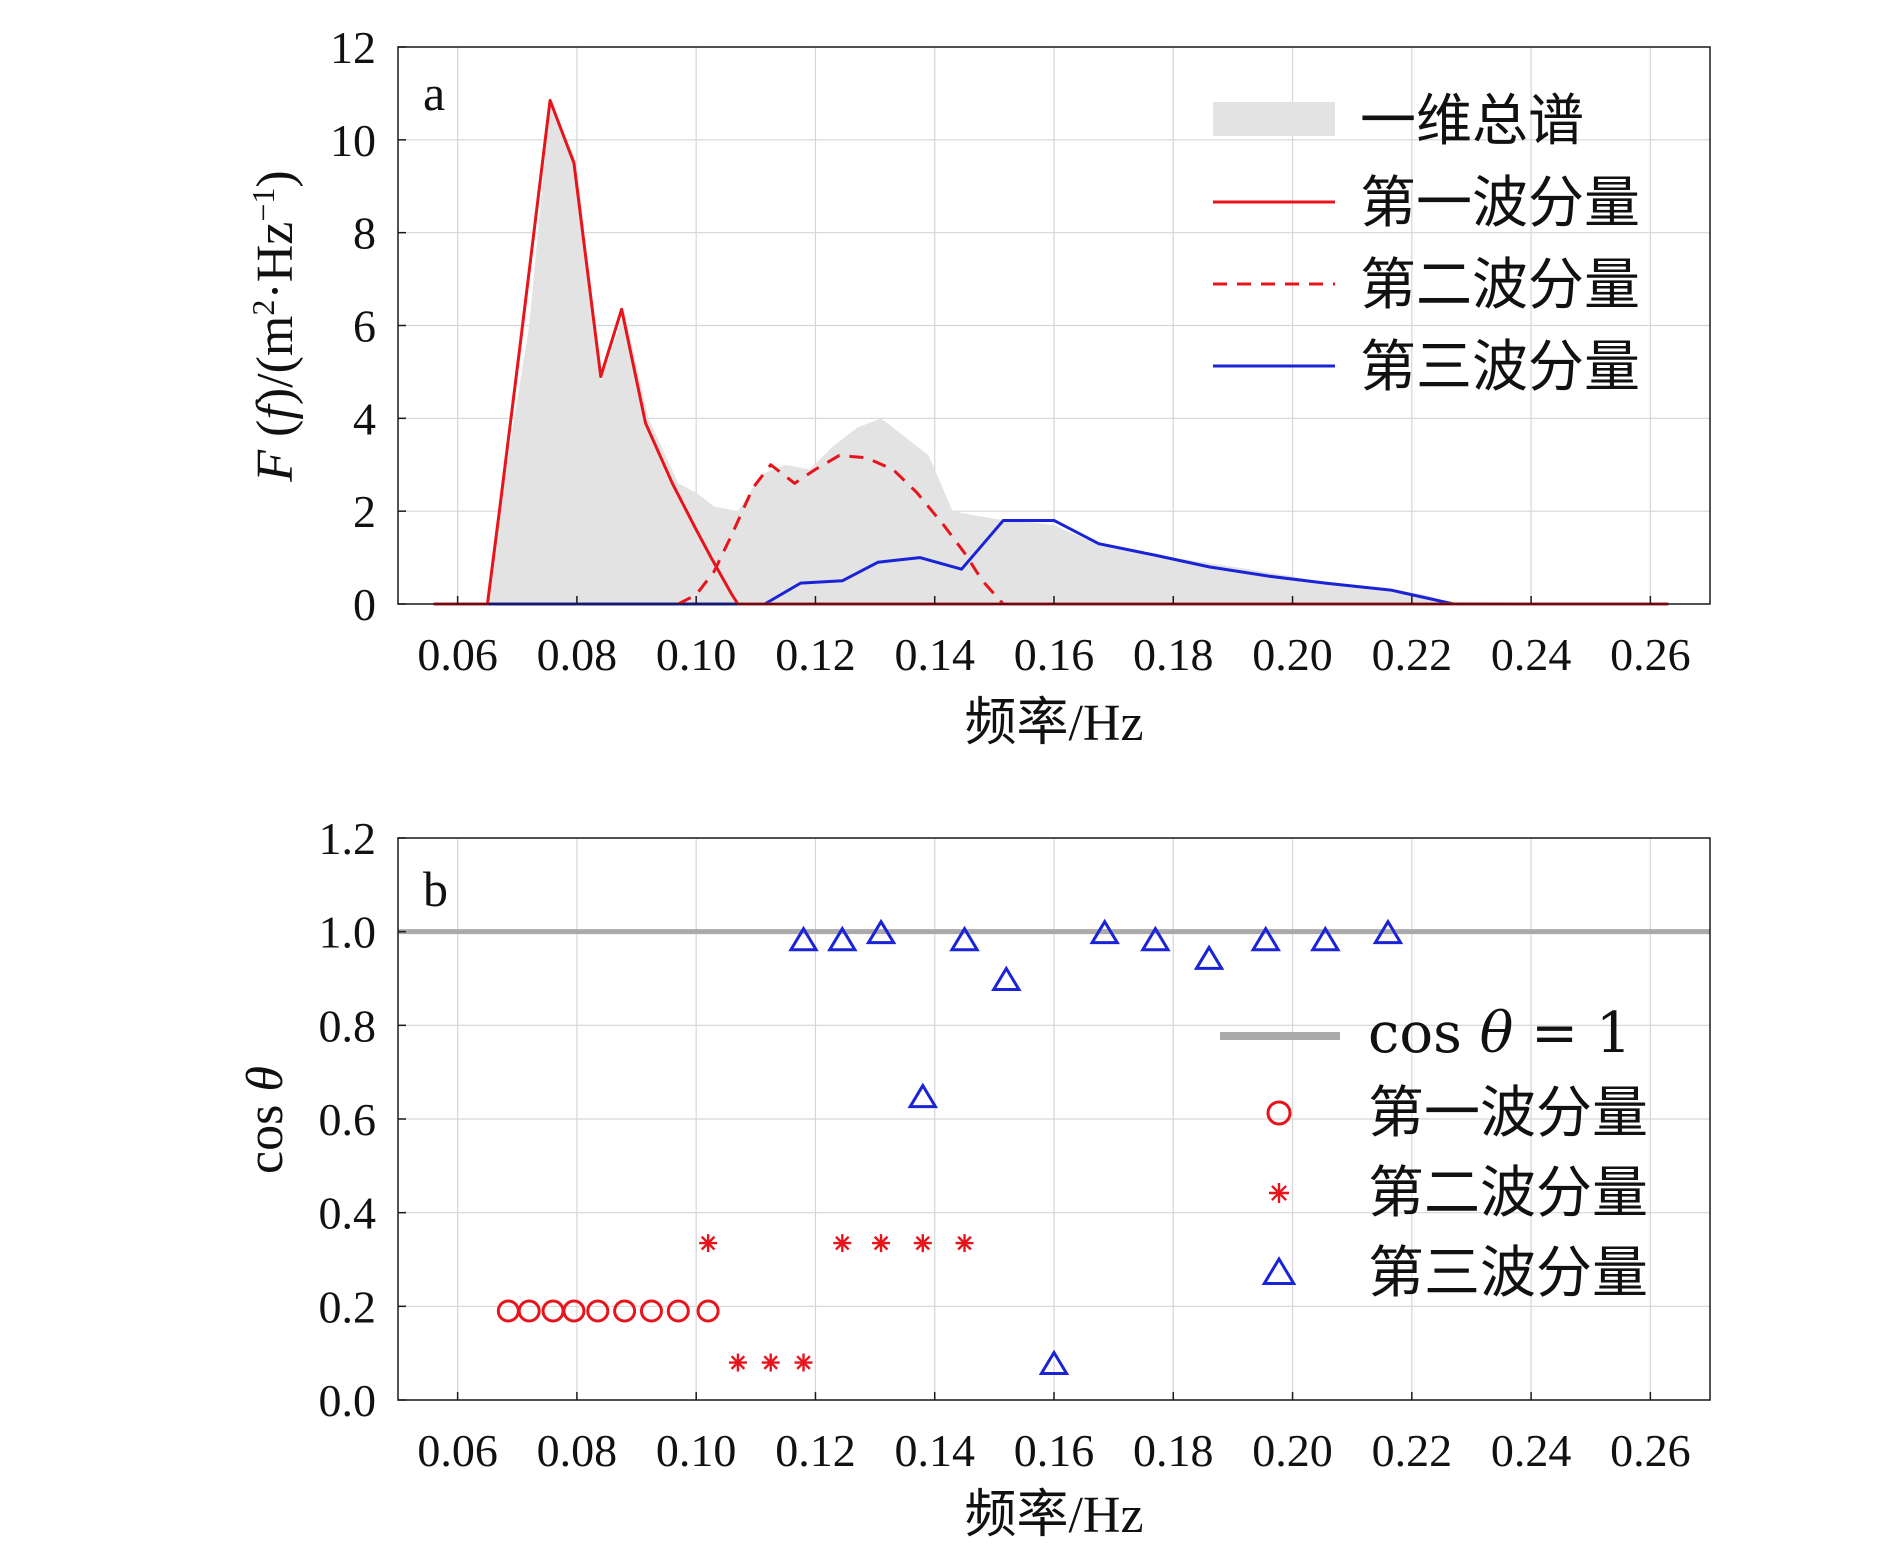 This screenshot has height=1549, width=1890. I want to click on panel-a-x-axis-title: 频率/Hz, so click(1053, 723).